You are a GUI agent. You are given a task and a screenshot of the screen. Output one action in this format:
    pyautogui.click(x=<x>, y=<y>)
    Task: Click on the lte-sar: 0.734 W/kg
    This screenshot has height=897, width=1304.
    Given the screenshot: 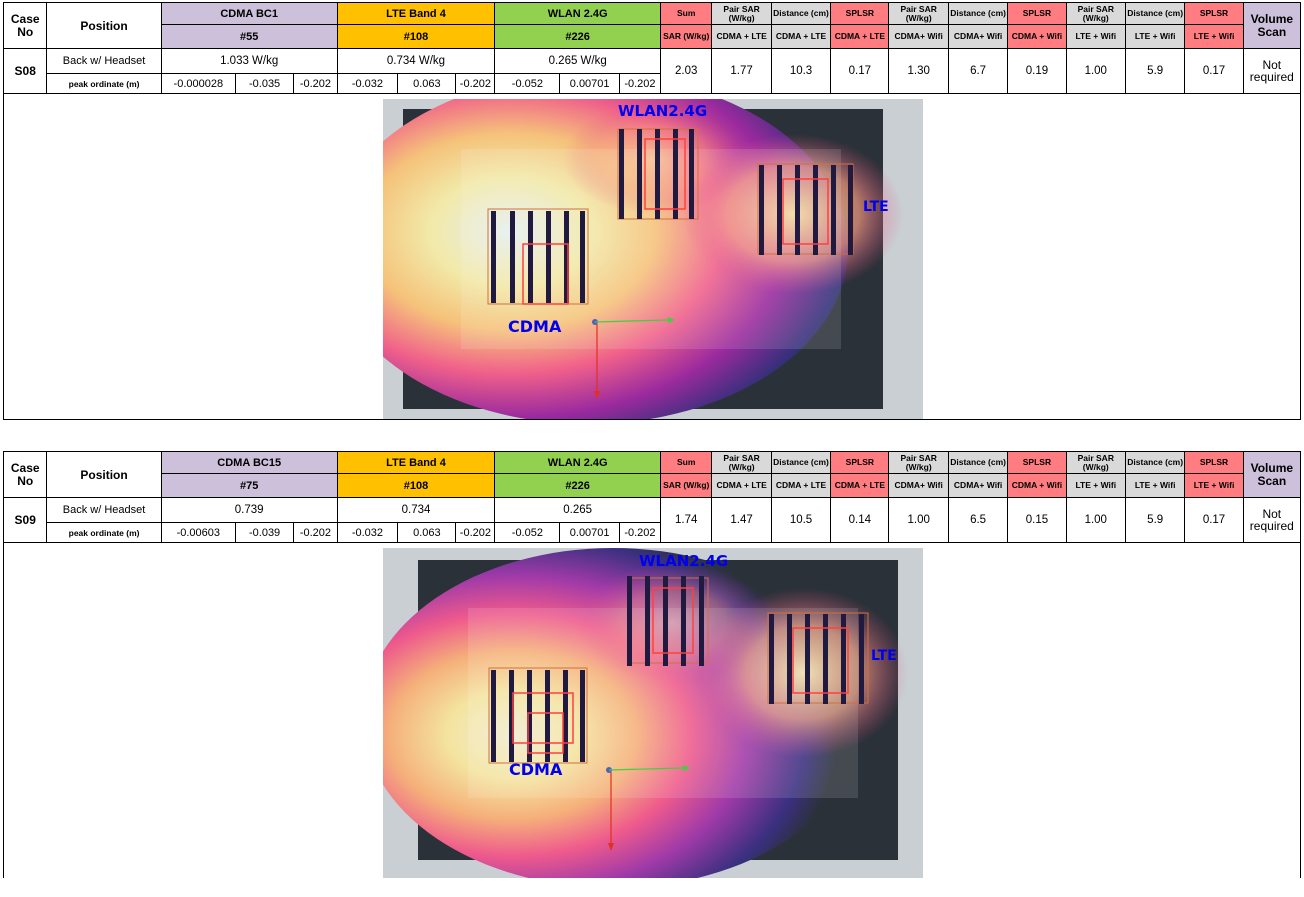 What is the action you would take?
    pyautogui.click(x=416, y=61)
    